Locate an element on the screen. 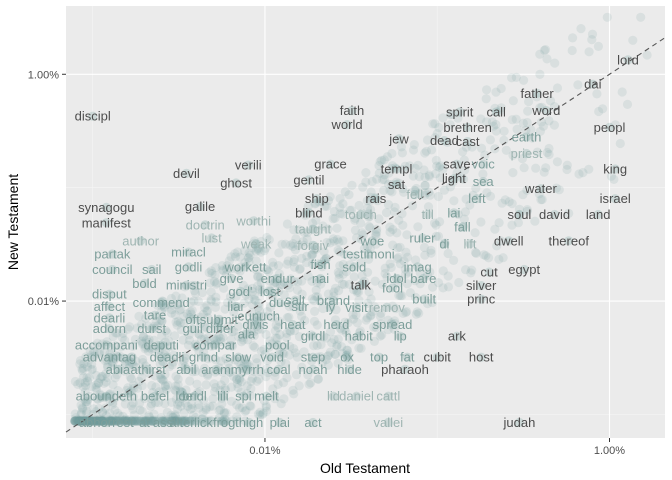 Image resolution: width=672 pixels, height=480 pixels. word-label: herd is located at coordinates (336, 324).